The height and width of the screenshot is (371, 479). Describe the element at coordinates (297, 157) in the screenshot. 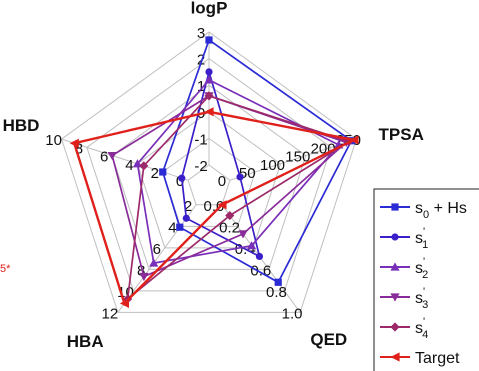

I see `tick-label: 150` at that location.